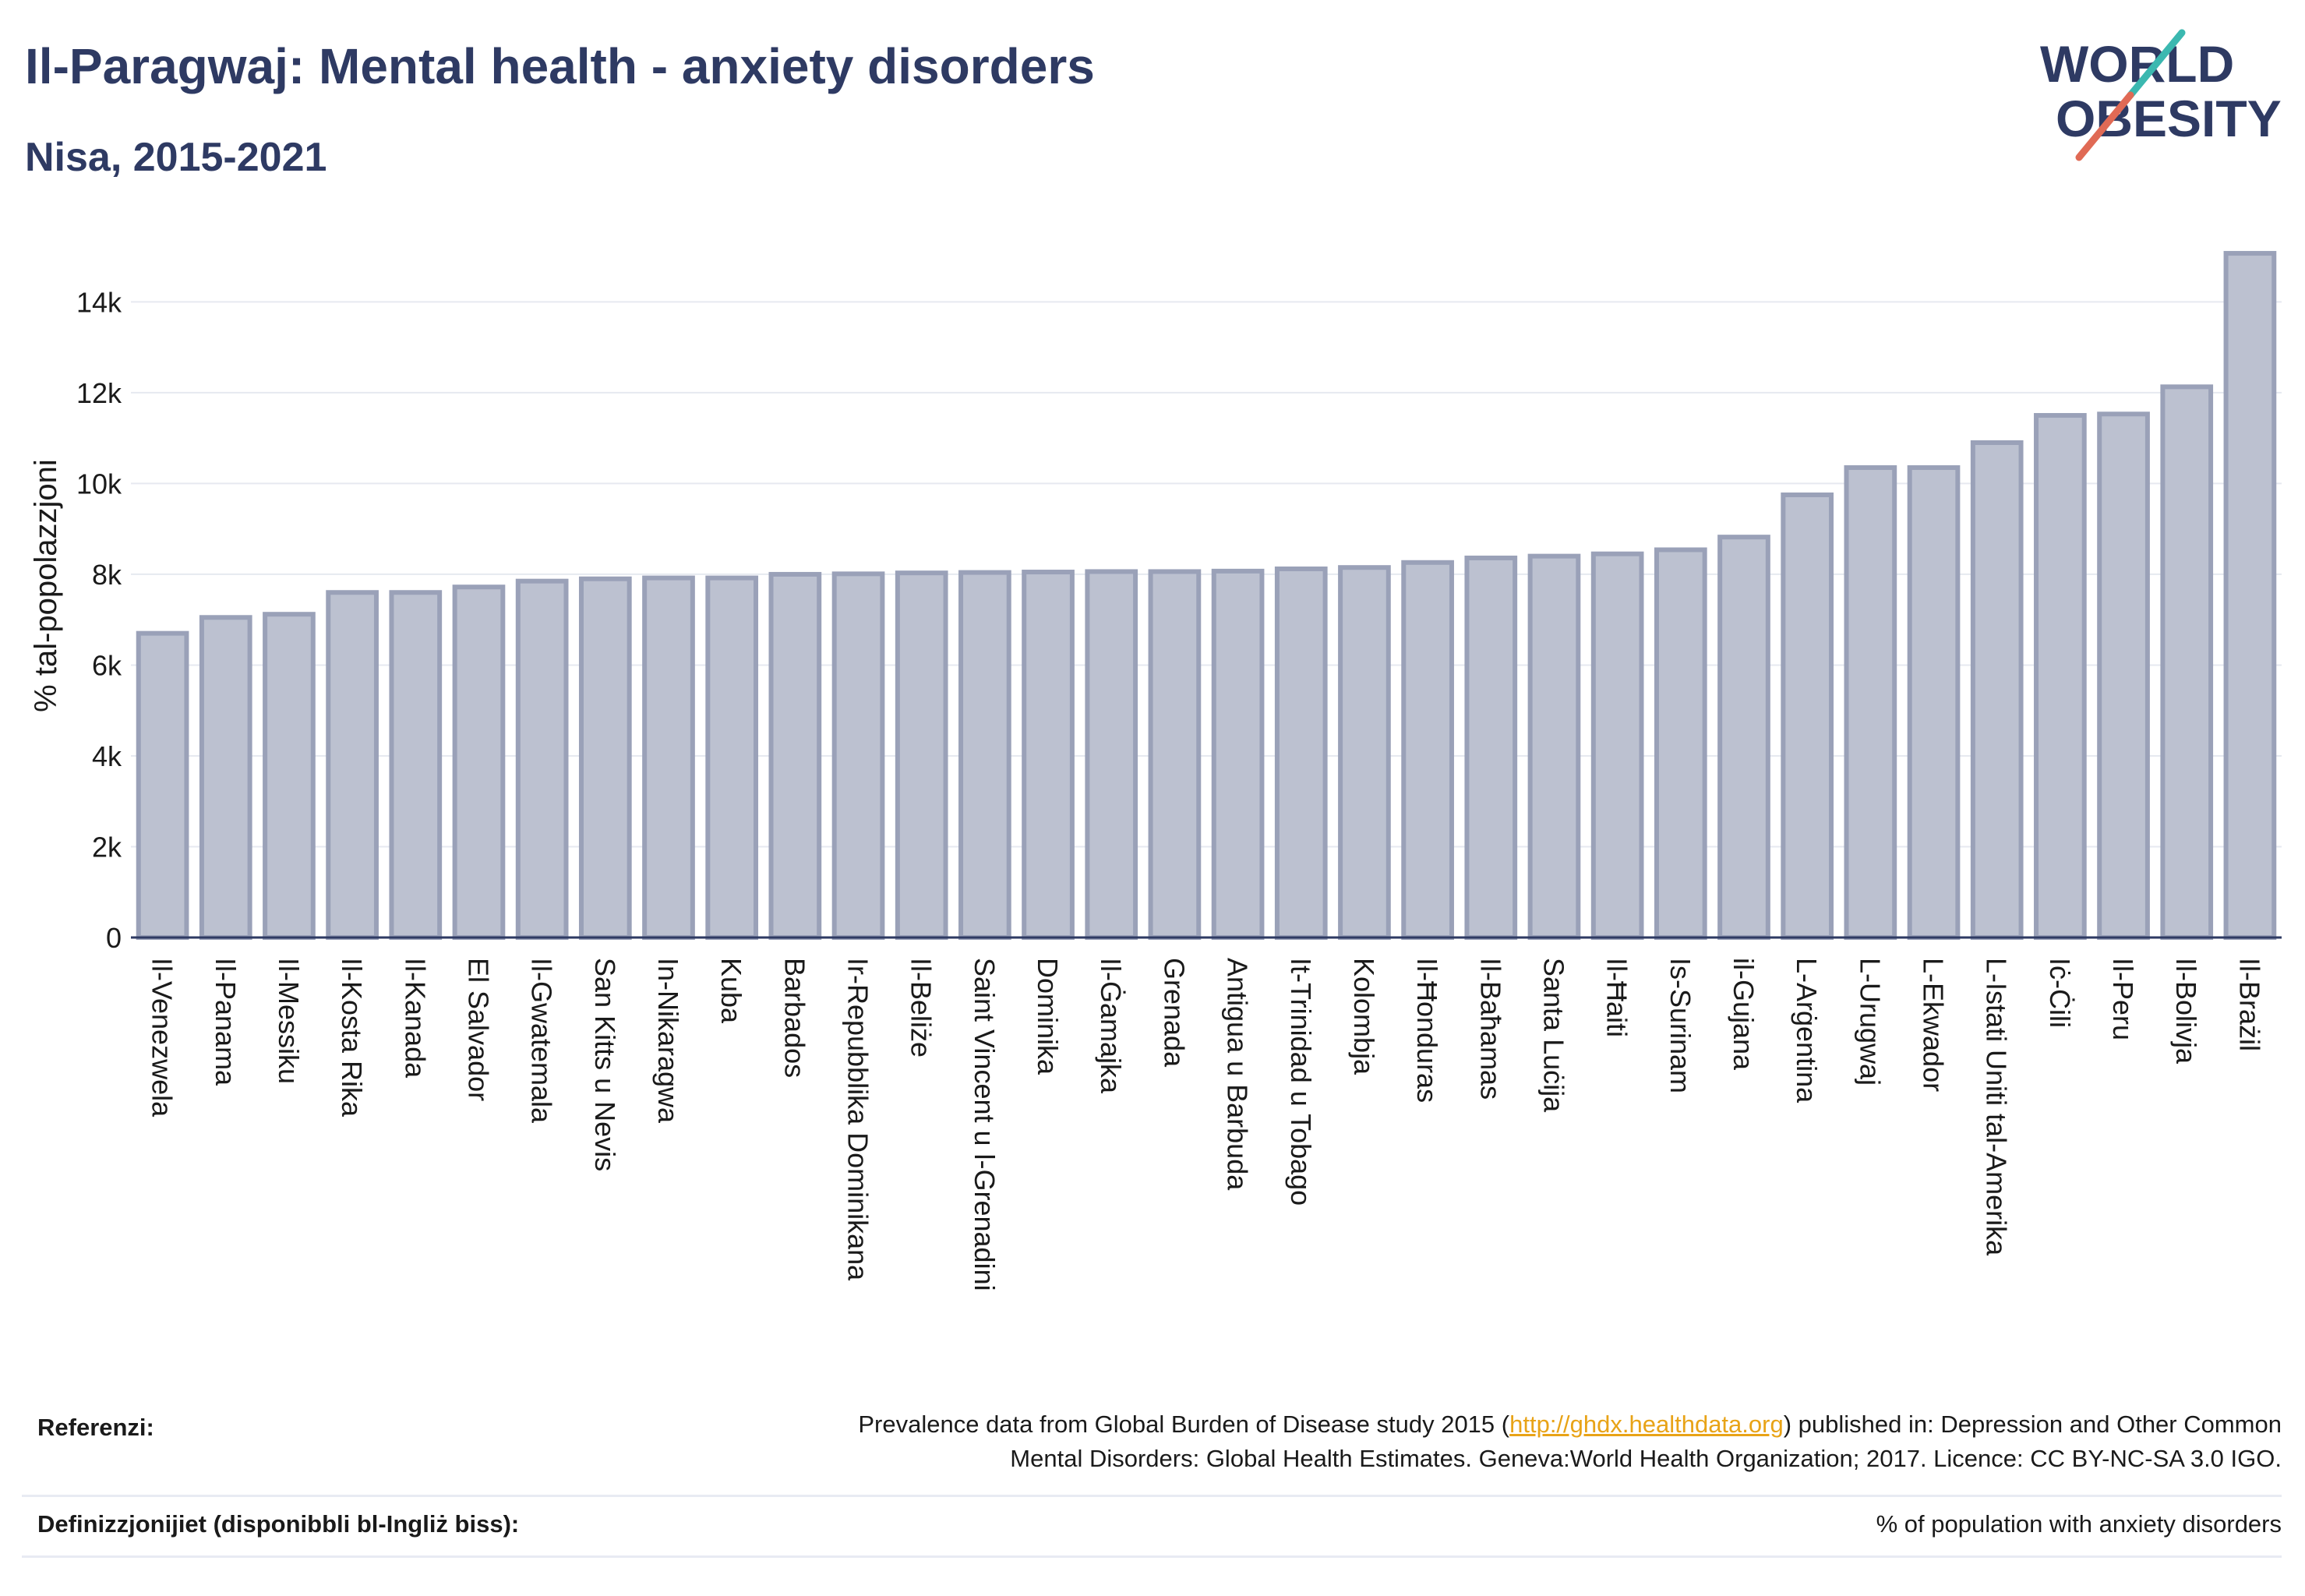 The image size is (2305, 1596). Describe the element at coordinates (107, 575) in the screenshot. I see `y-tick-label: 8k` at that location.